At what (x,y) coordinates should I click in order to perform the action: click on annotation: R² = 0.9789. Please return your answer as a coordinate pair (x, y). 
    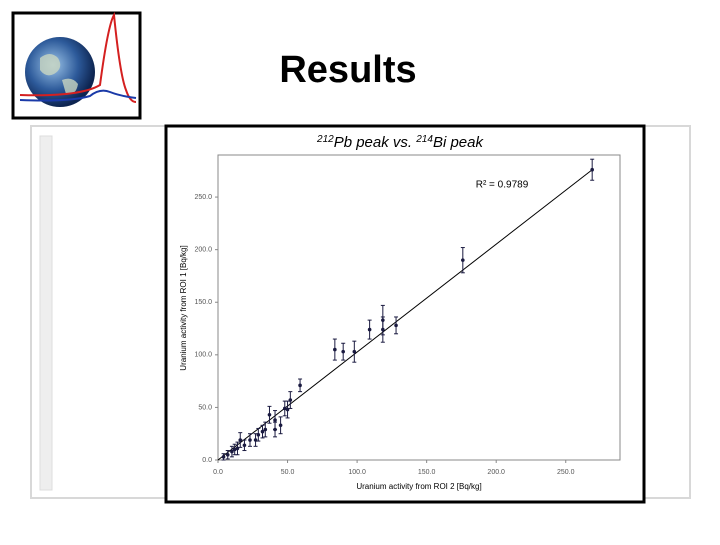
    Looking at the image, I should click on (502, 185).